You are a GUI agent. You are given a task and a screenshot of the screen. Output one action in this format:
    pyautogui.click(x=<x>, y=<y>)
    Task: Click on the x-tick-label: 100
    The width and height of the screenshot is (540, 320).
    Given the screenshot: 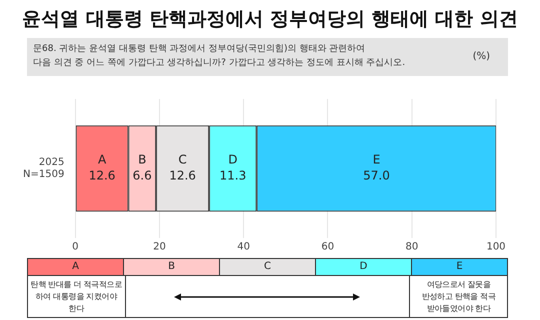 What is the action you would take?
    pyautogui.click(x=496, y=247)
    